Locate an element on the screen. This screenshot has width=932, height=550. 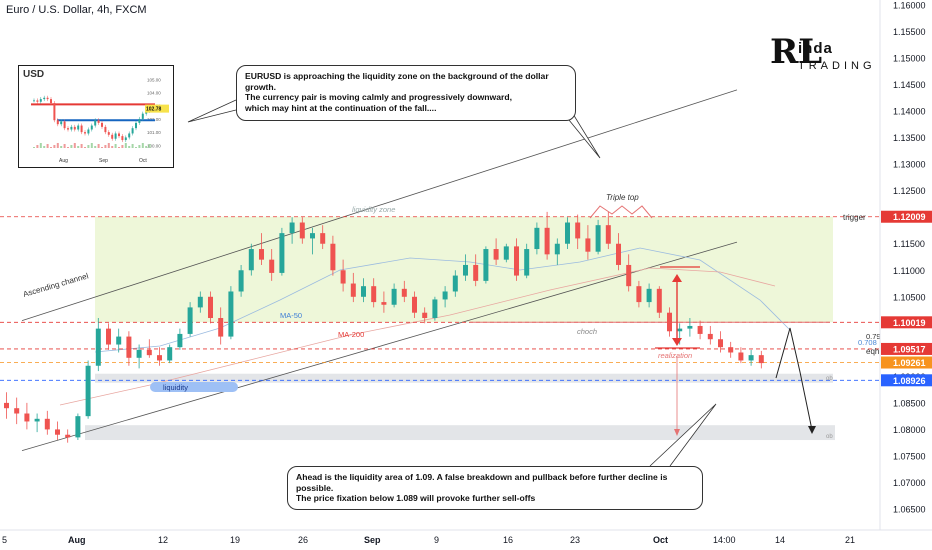
price-tick-label: 1.14500 is located at coordinates (909, 85).